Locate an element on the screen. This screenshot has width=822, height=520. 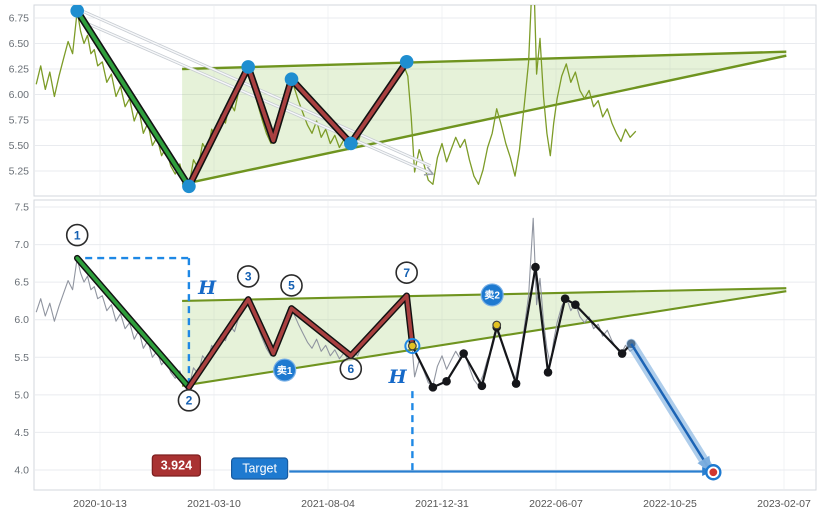
y-axis-tick-label: 4.5 is located at coordinates (21, 433).